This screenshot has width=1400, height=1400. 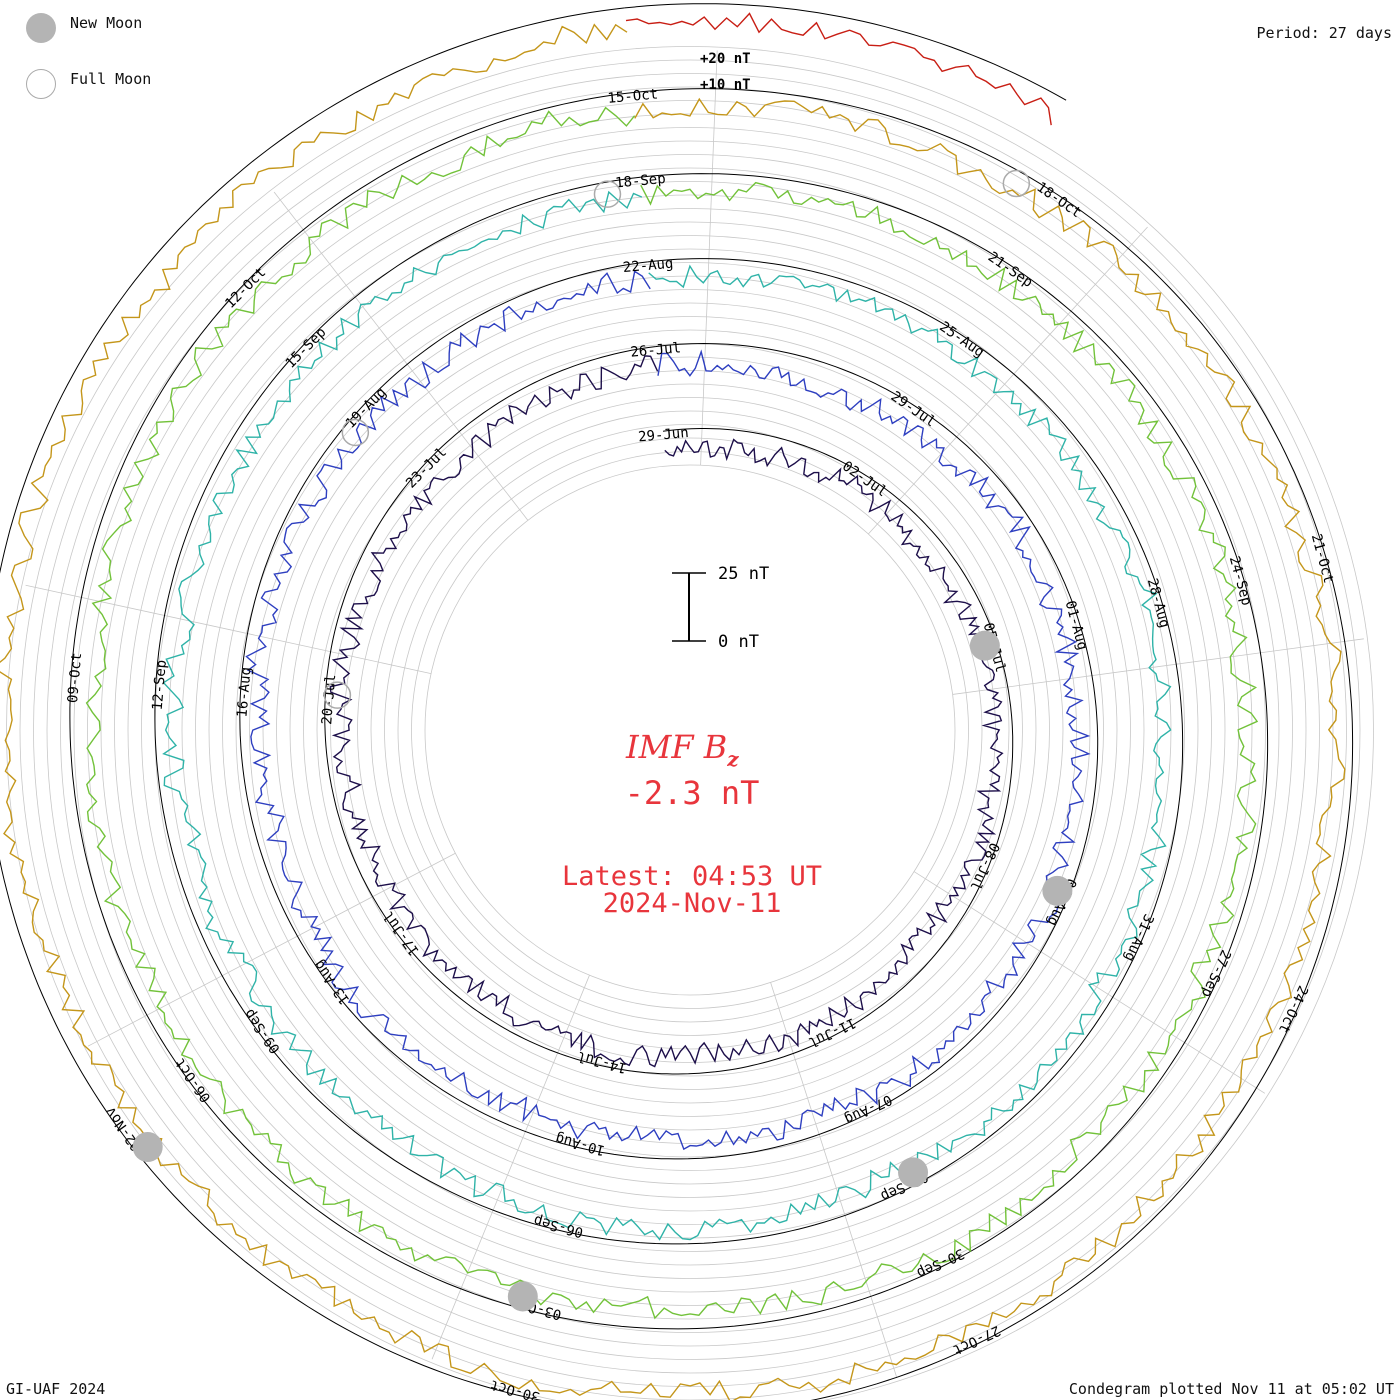 I want to click on grid-ring, so click(x=690, y=730).